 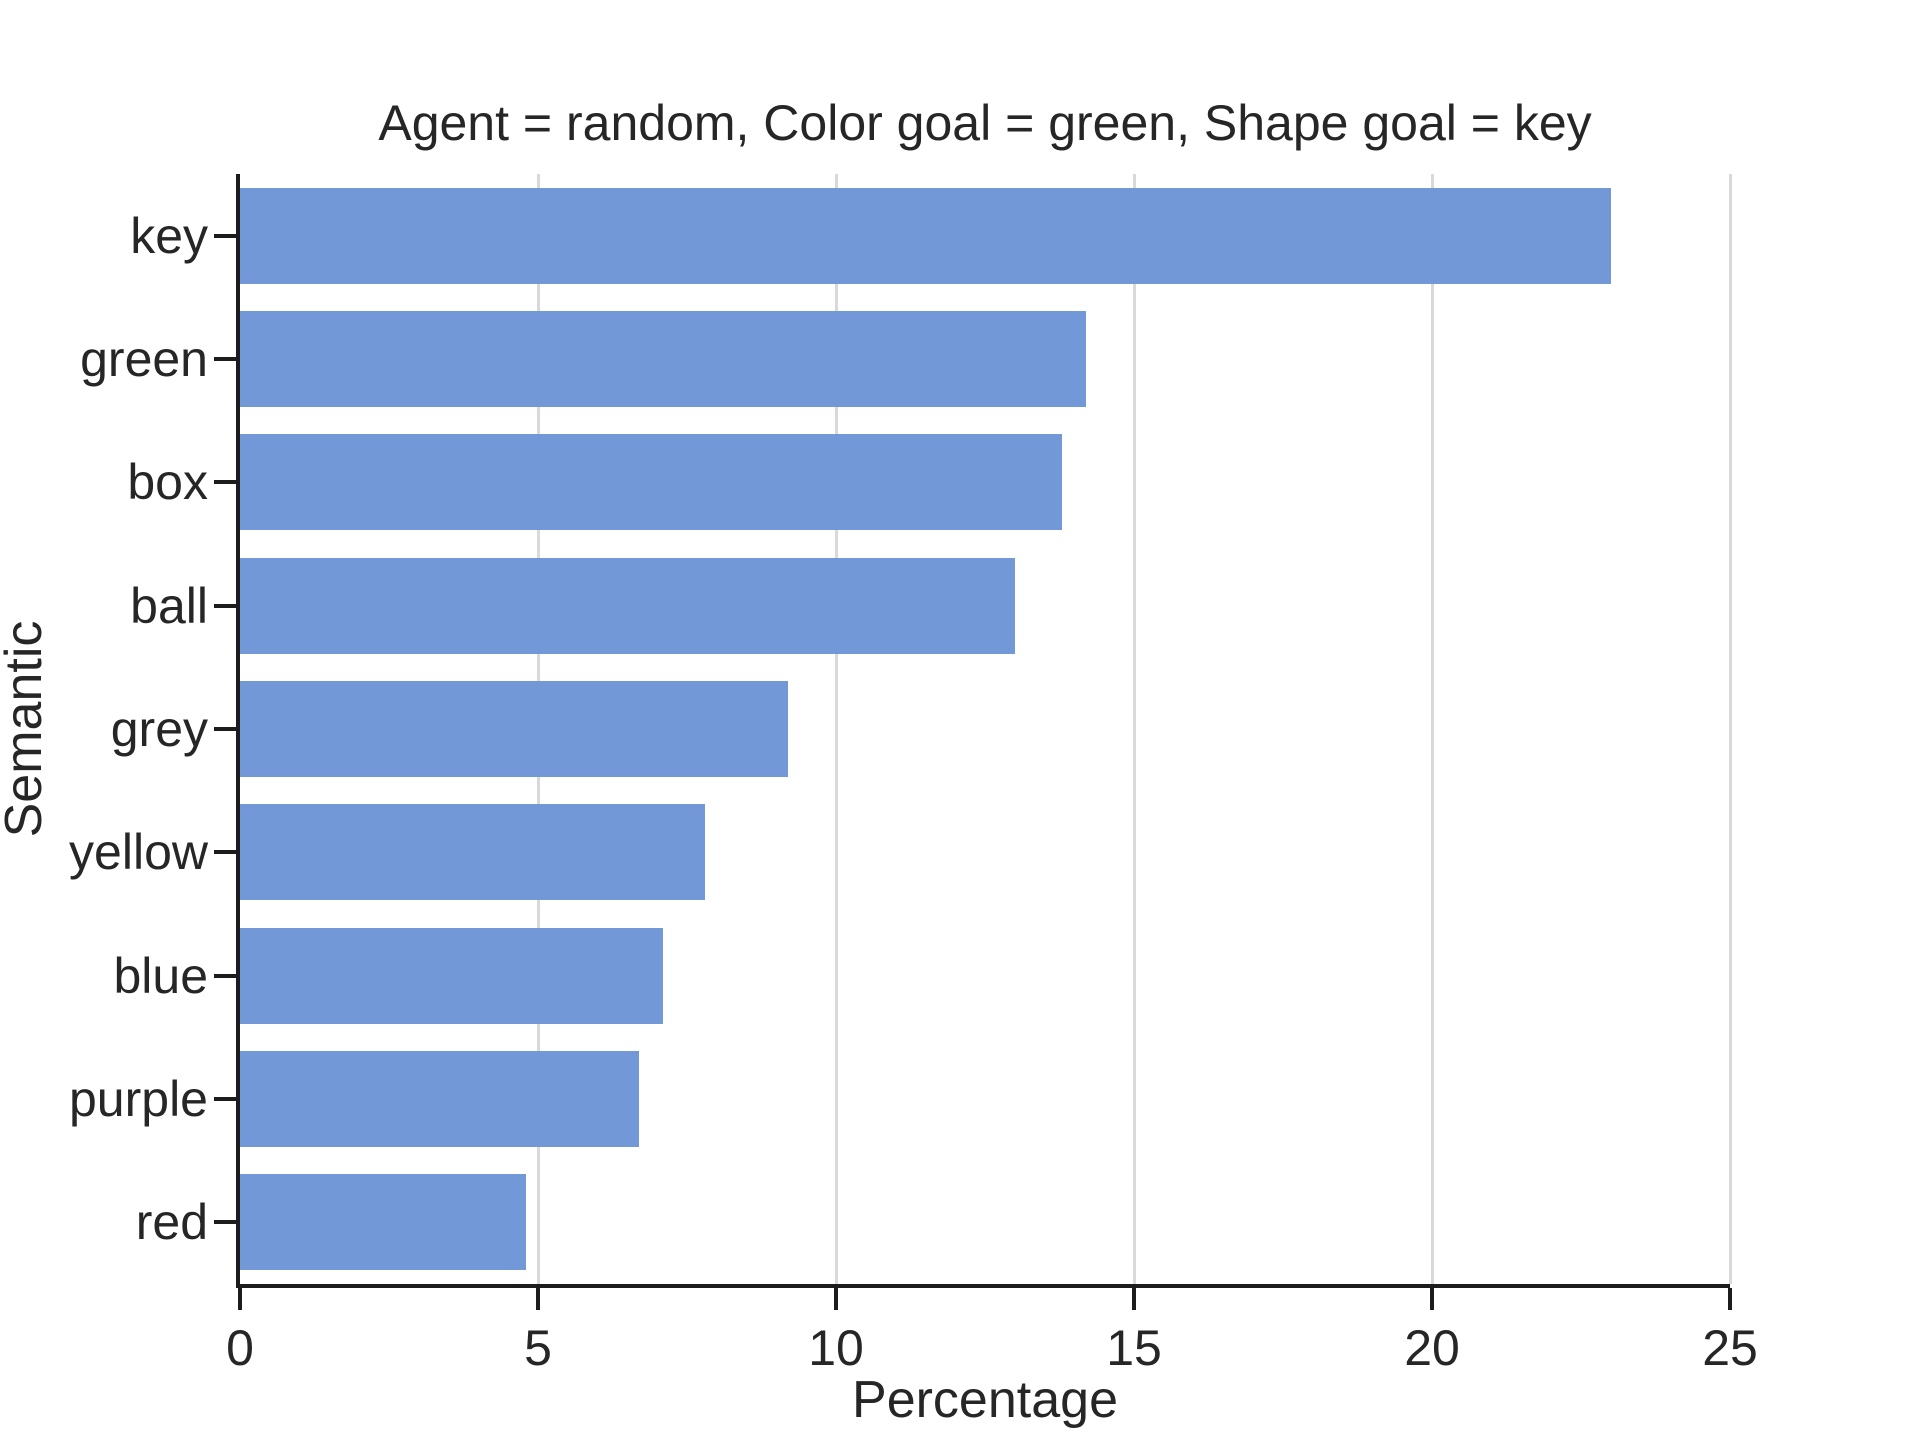 I want to click on bar-grey, so click(x=514, y=729).